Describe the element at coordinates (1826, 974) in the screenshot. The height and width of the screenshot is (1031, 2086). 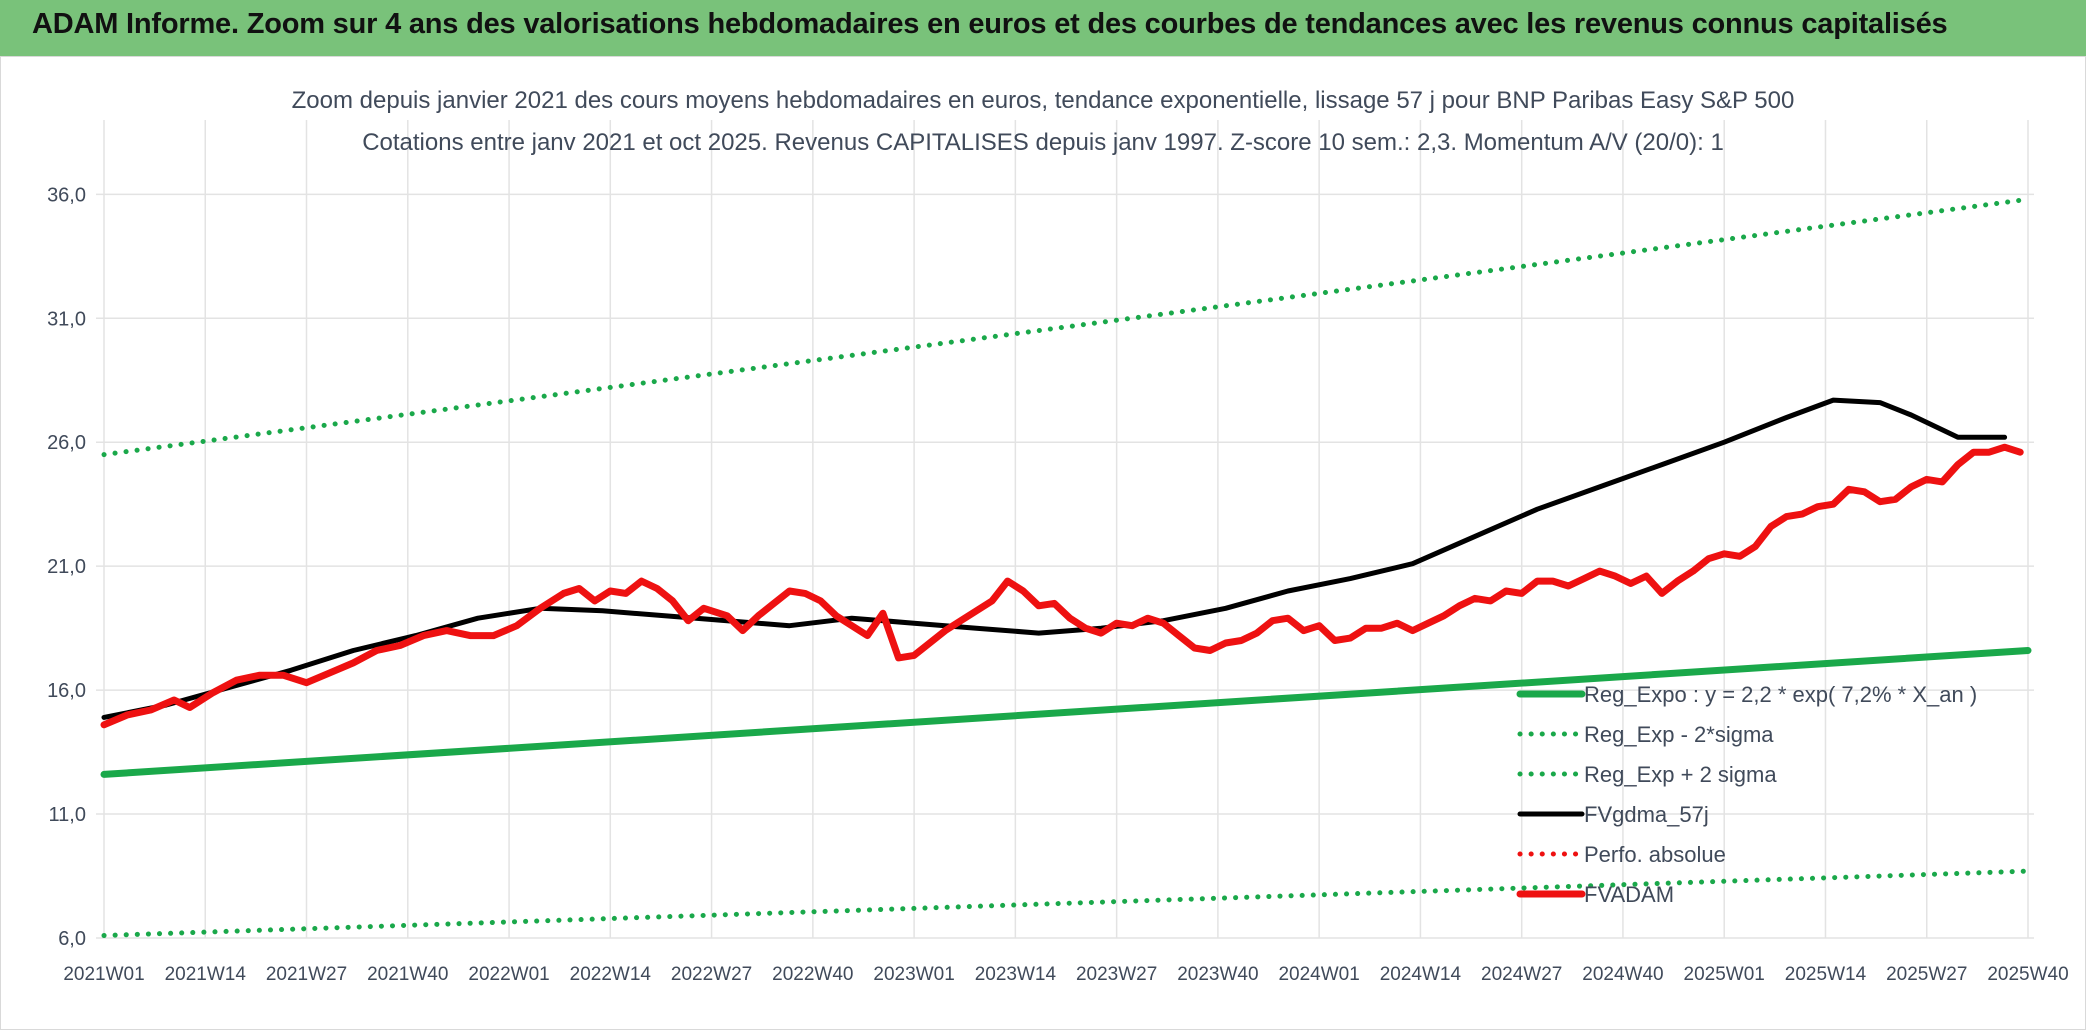
I see `x-tick-label: 2025W14` at that location.